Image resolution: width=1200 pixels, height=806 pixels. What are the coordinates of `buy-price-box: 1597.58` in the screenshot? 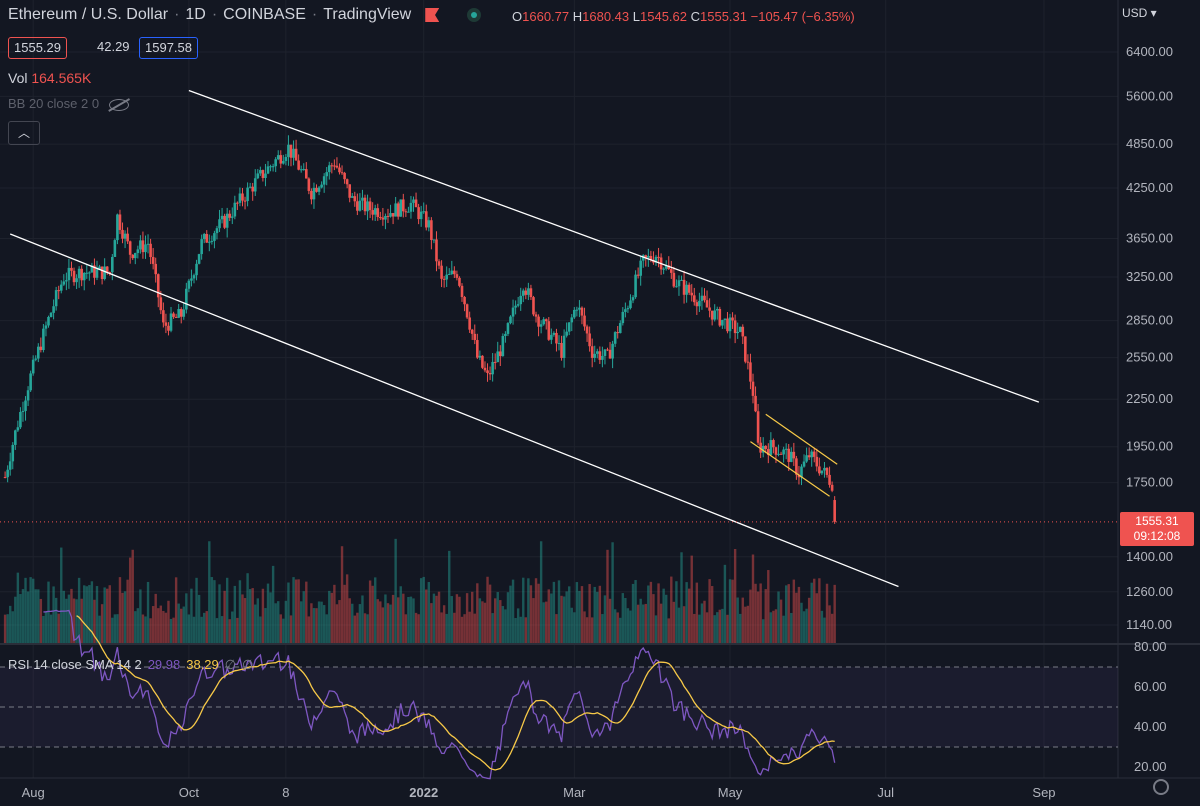 It's located at (168, 48).